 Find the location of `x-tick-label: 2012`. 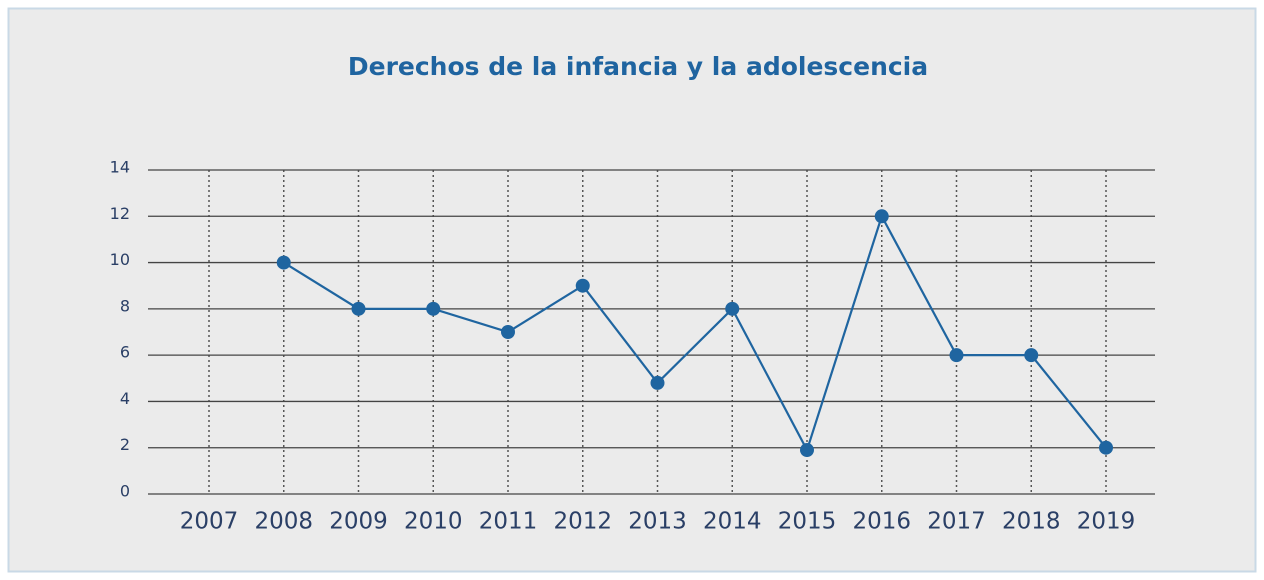

x-tick-label: 2012 is located at coordinates (582, 522).